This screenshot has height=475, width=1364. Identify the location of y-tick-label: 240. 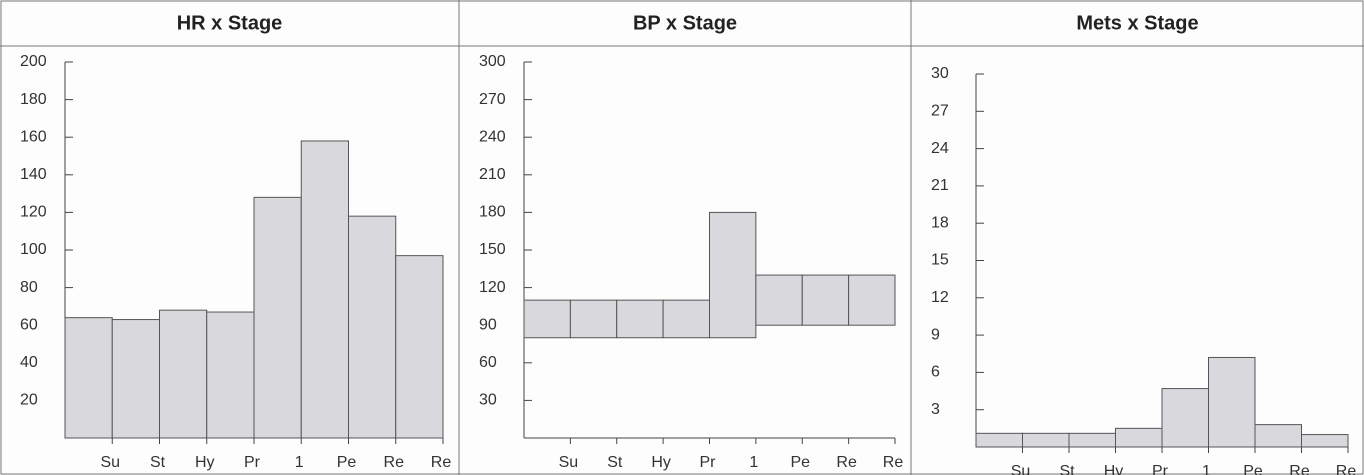
(492, 136).